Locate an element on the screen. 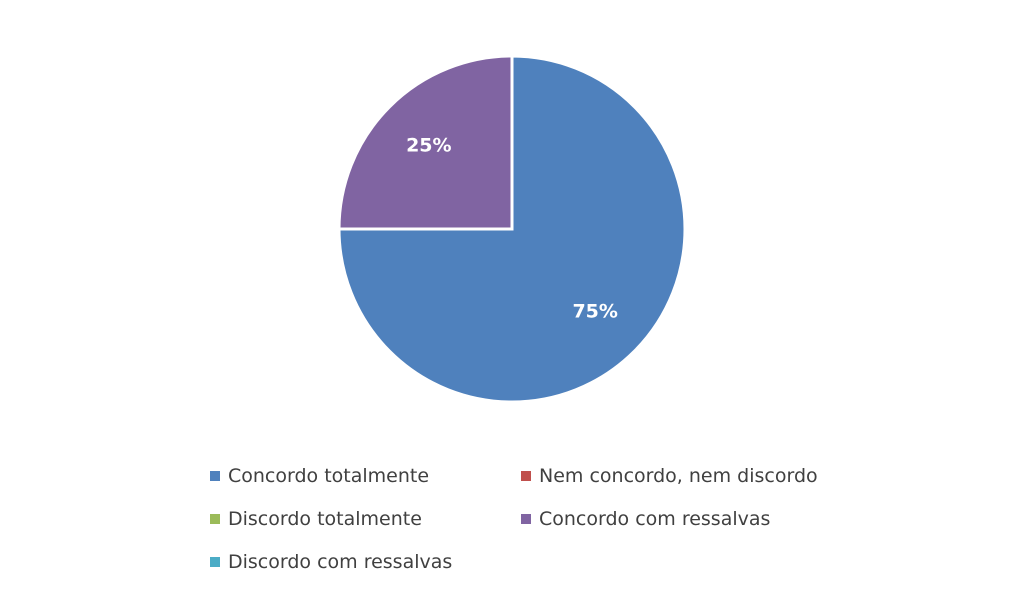 Image resolution: width=1024 pixels, height=597 pixels. legend-label: Concordo totalmente is located at coordinates (329, 475).